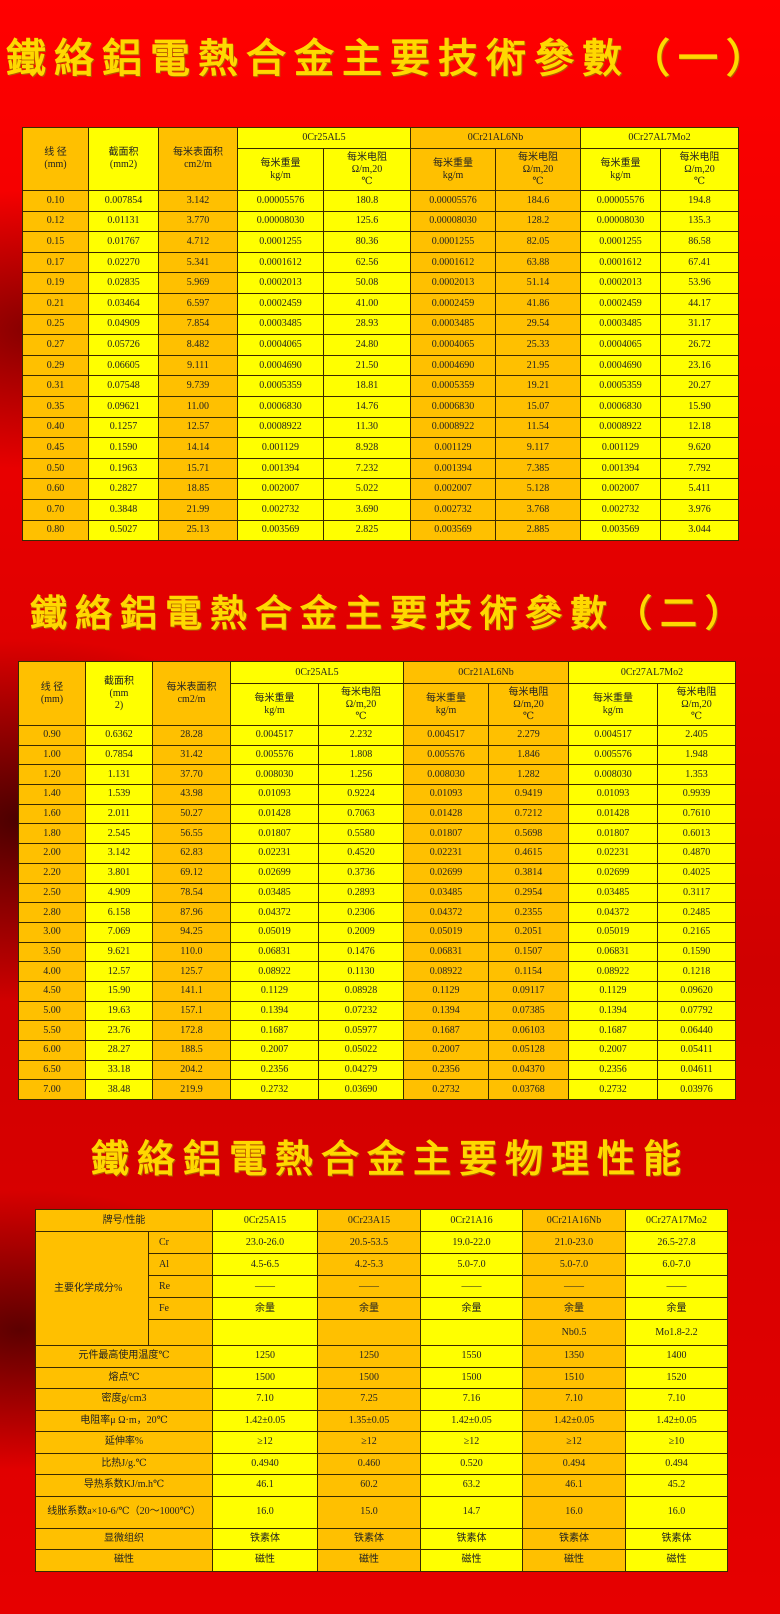  Describe the element at coordinates (382, 1308) in the screenshot. I see `composition-row: Fe 余量 余量 余量 余量 余量` at that location.